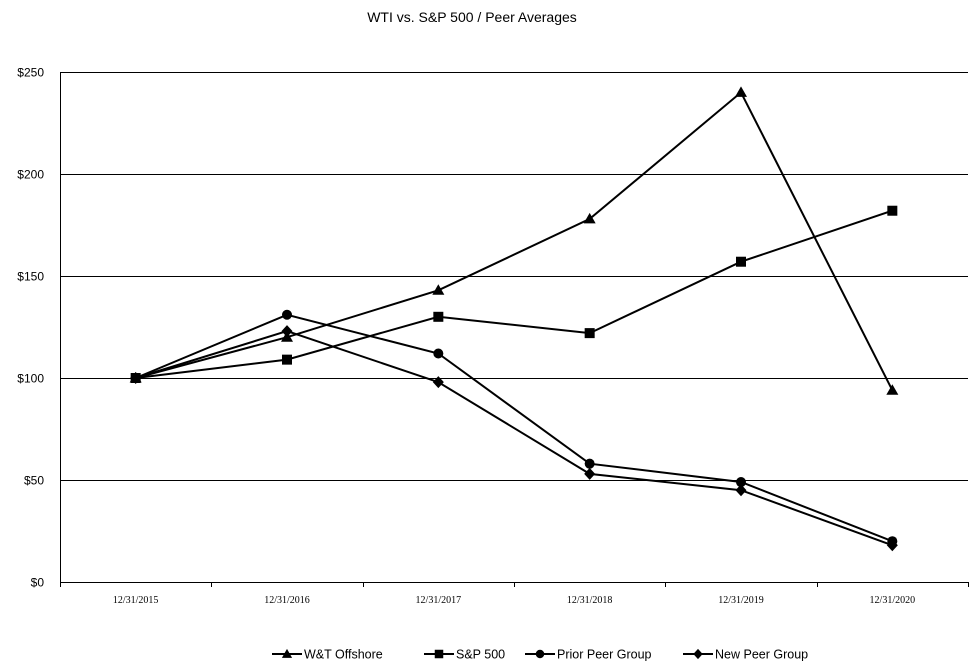 The height and width of the screenshot is (664, 969). What do you see at coordinates (893, 600) in the screenshot?
I see `x-tick-label: 12/31/2020` at bounding box center [893, 600].